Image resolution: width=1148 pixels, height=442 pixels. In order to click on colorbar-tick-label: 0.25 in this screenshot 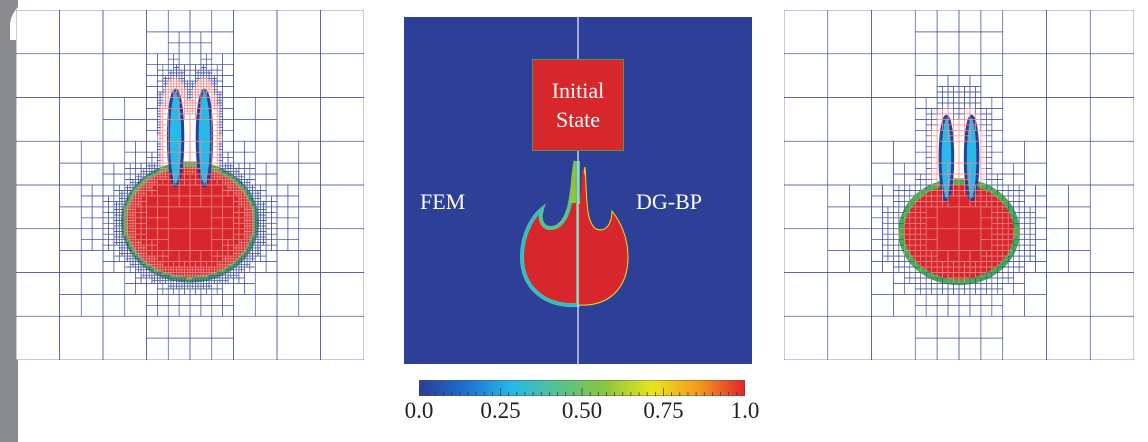, I will do `click(500, 410)`.